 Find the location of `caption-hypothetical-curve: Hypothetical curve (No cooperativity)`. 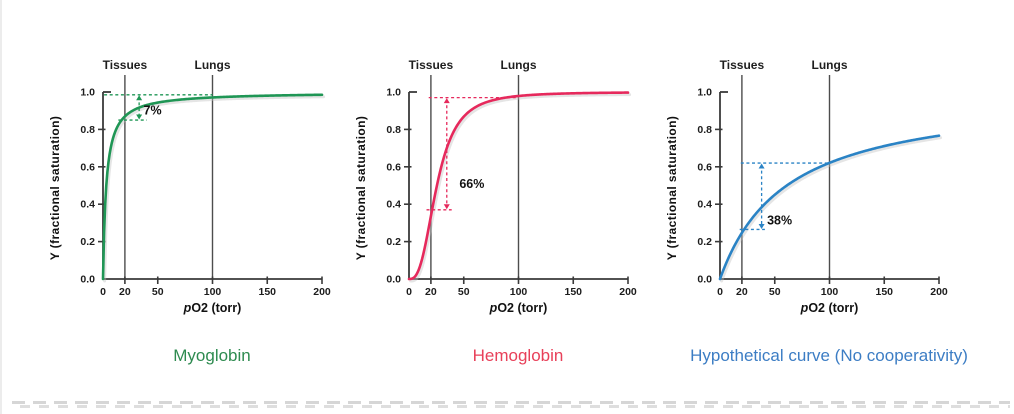

caption-hypothetical-curve: Hypothetical curve (No cooperativity) is located at coordinates (829, 355).